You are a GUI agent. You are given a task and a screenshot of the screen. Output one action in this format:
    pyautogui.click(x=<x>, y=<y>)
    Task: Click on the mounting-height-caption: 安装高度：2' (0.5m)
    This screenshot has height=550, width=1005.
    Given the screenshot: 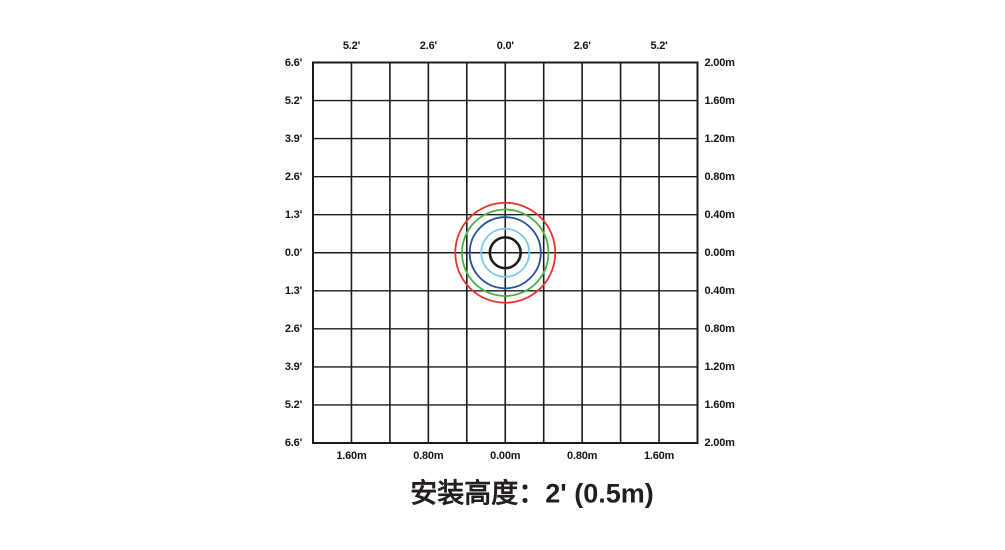 What is the action you would take?
    pyautogui.click(x=532, y=493)
    